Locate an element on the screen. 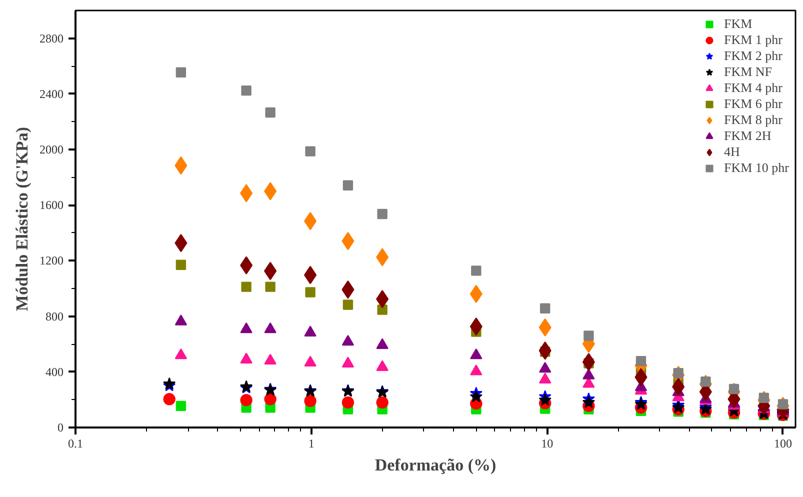  legend-label: FKM NF is located at coordinates (748, 72).